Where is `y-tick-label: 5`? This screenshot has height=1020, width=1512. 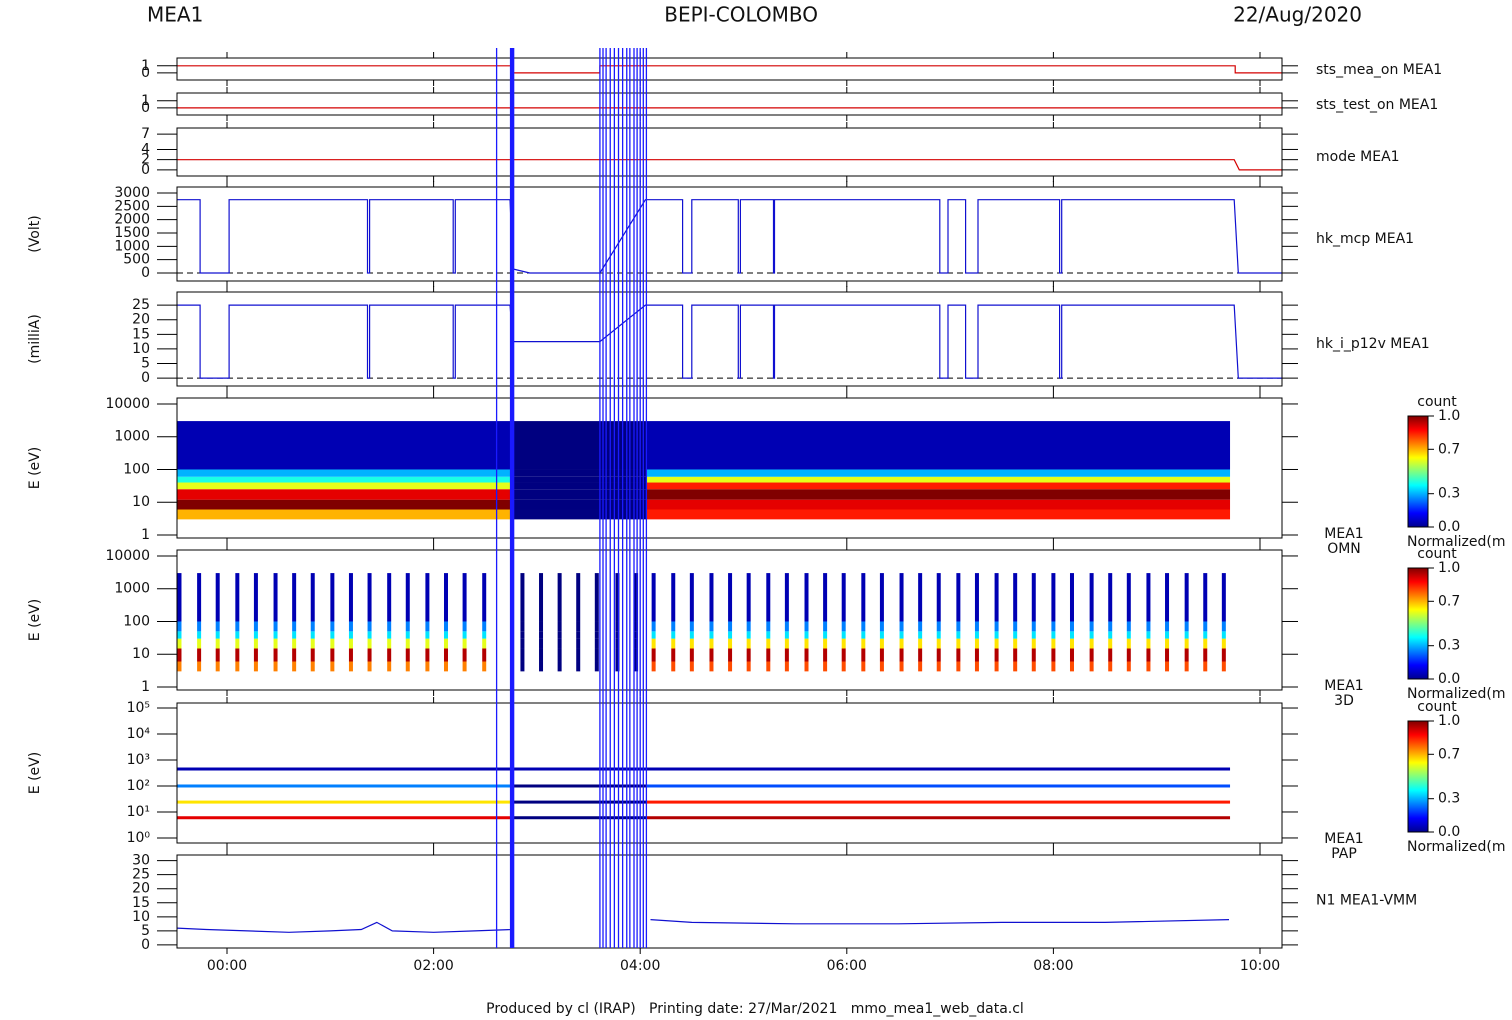 y-tick-label: 5 is located at coordinates (145, 931).